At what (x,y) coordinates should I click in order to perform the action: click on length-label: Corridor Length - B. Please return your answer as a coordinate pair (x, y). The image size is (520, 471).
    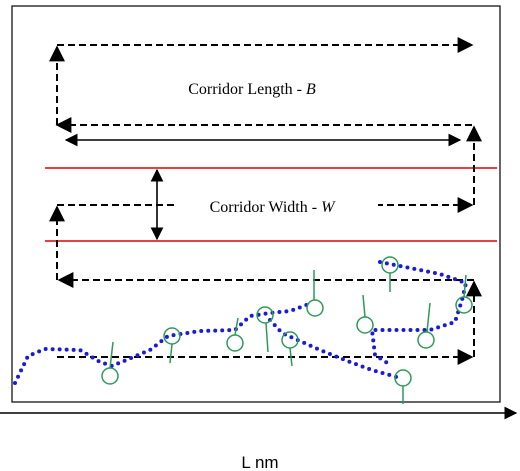
    Looking at the image, I should click on (252, 89).